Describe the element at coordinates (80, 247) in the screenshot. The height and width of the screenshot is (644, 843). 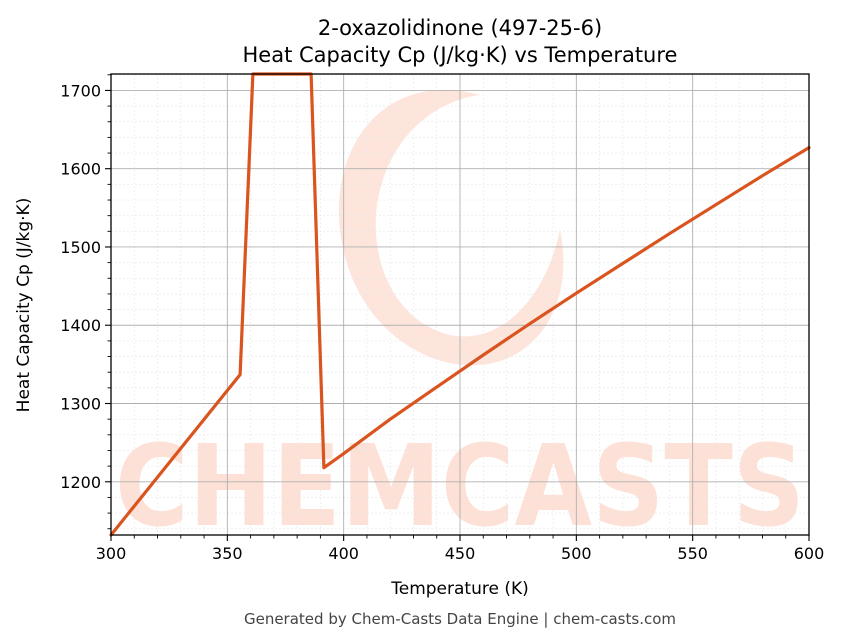
I see `y-tick-label: 1500` at that location.